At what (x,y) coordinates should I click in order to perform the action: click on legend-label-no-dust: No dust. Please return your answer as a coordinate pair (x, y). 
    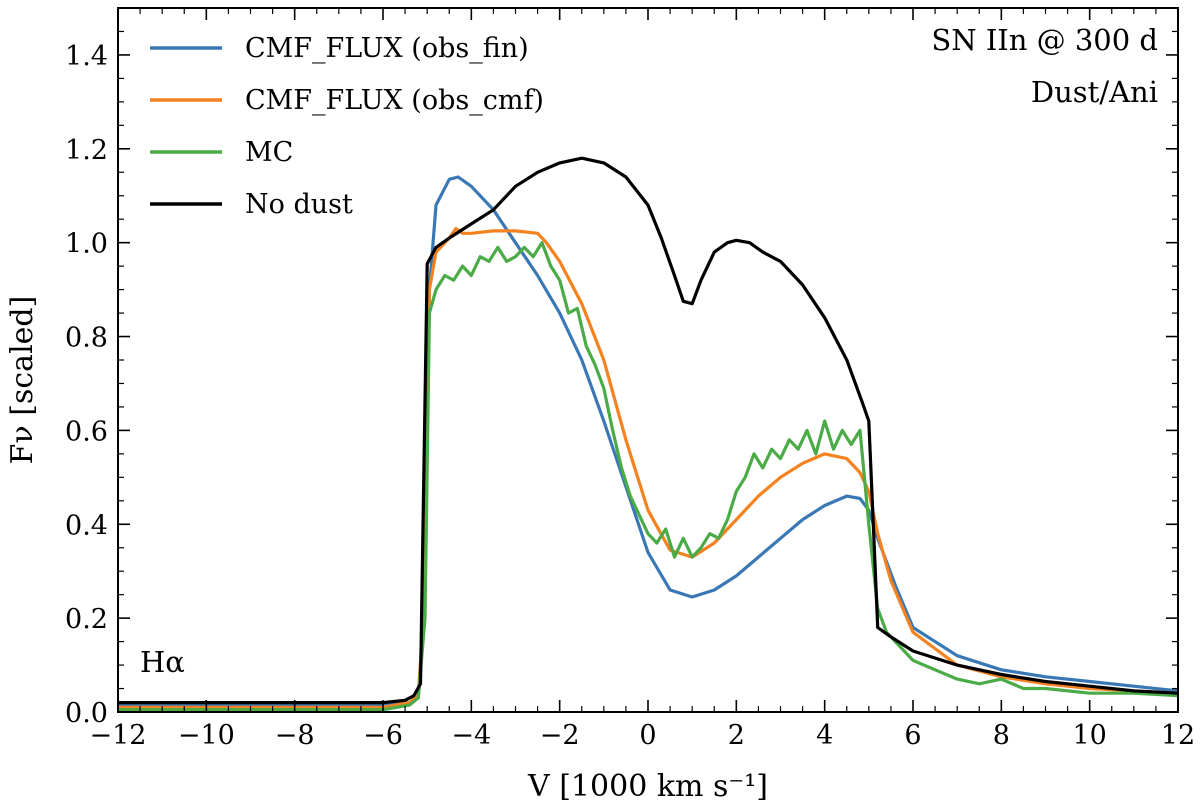
    Looking at the image, I should click on (299, 204).